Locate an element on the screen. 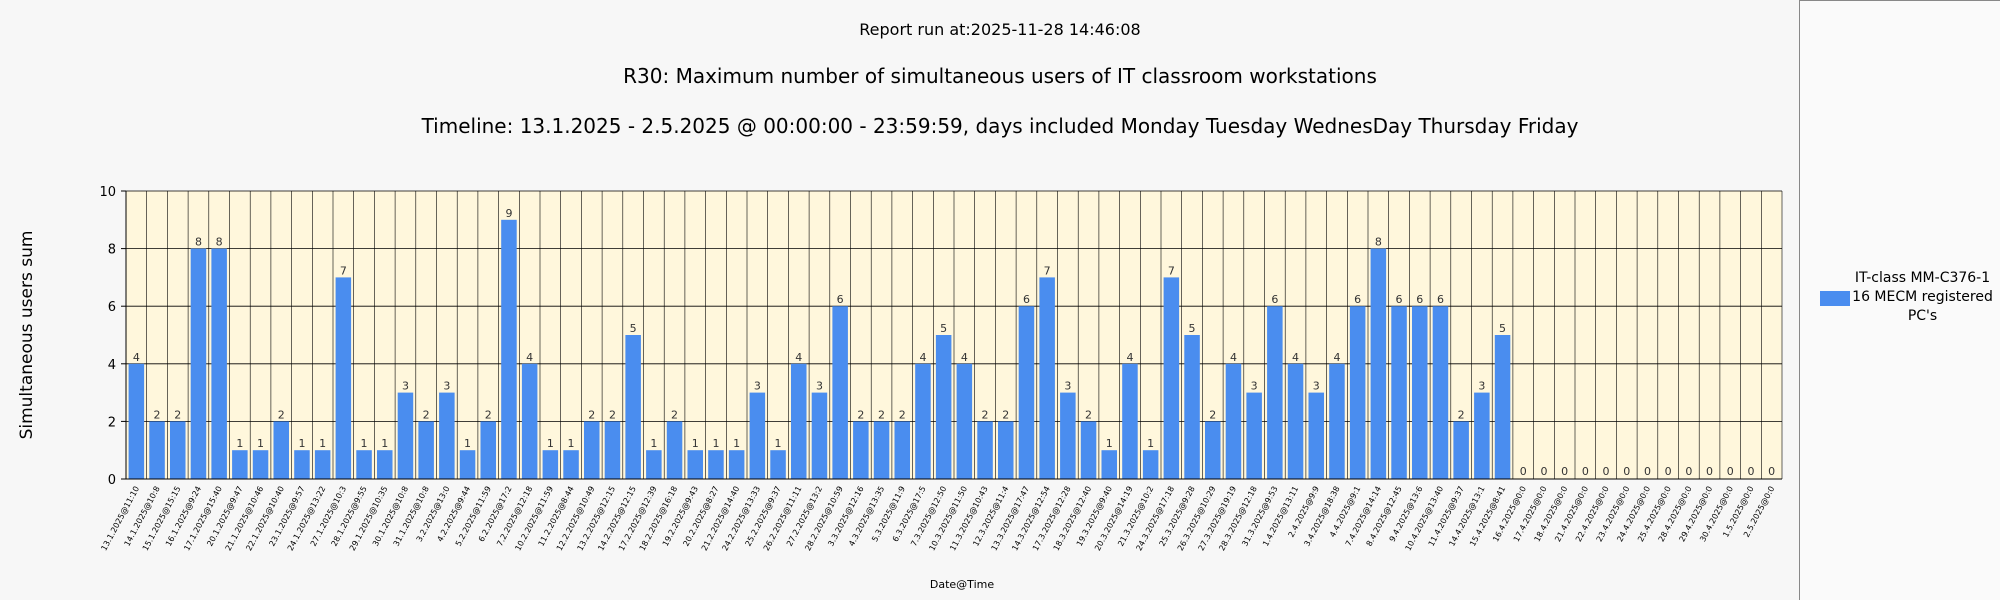 The width and height of the screenshot is (2000, 600). legend-swatch is located at coordinates (1835, 298).